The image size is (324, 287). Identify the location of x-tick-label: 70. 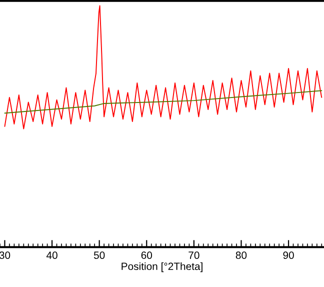
(194, 255).